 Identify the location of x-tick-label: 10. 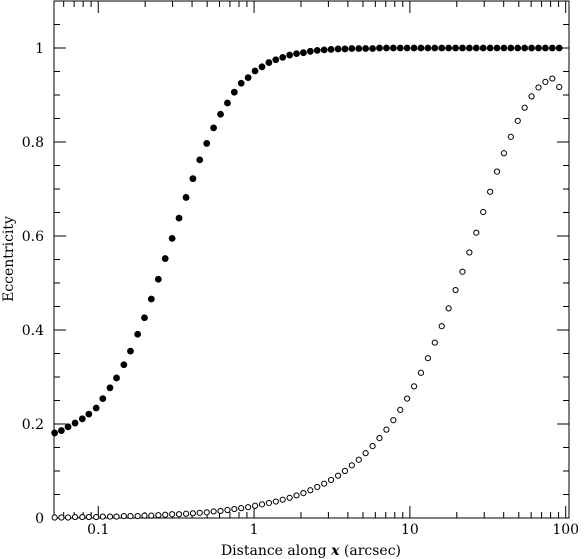
(410, 530).